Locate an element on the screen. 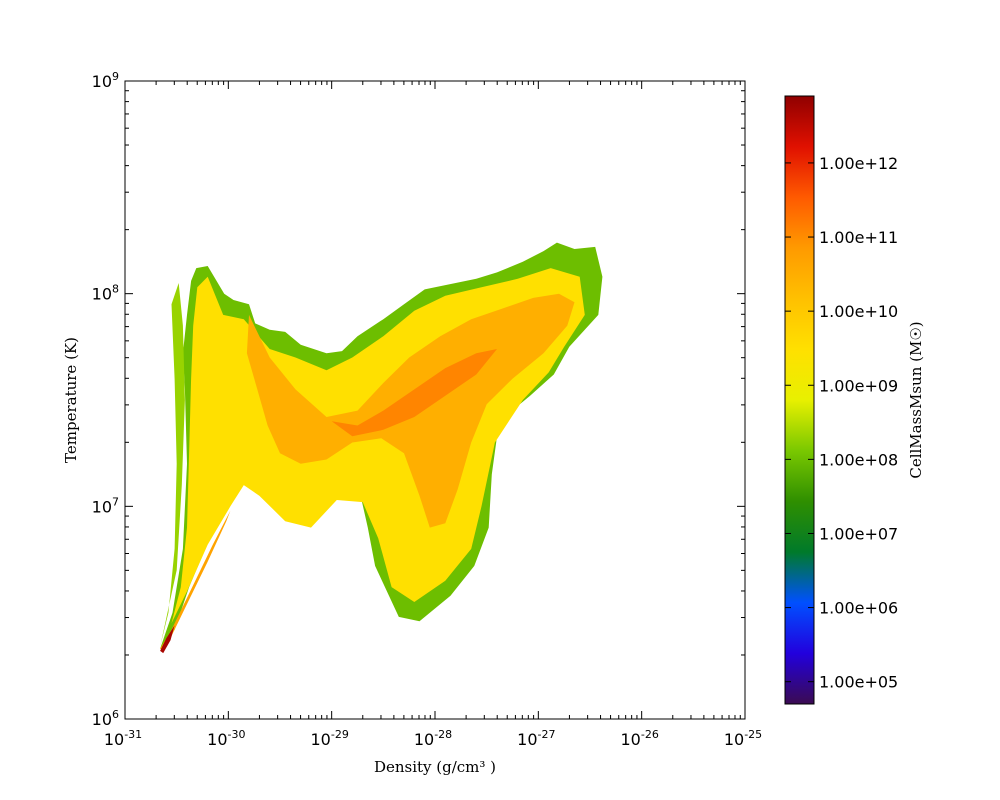  colorbar-ticks is located at coordinates (799, 422).